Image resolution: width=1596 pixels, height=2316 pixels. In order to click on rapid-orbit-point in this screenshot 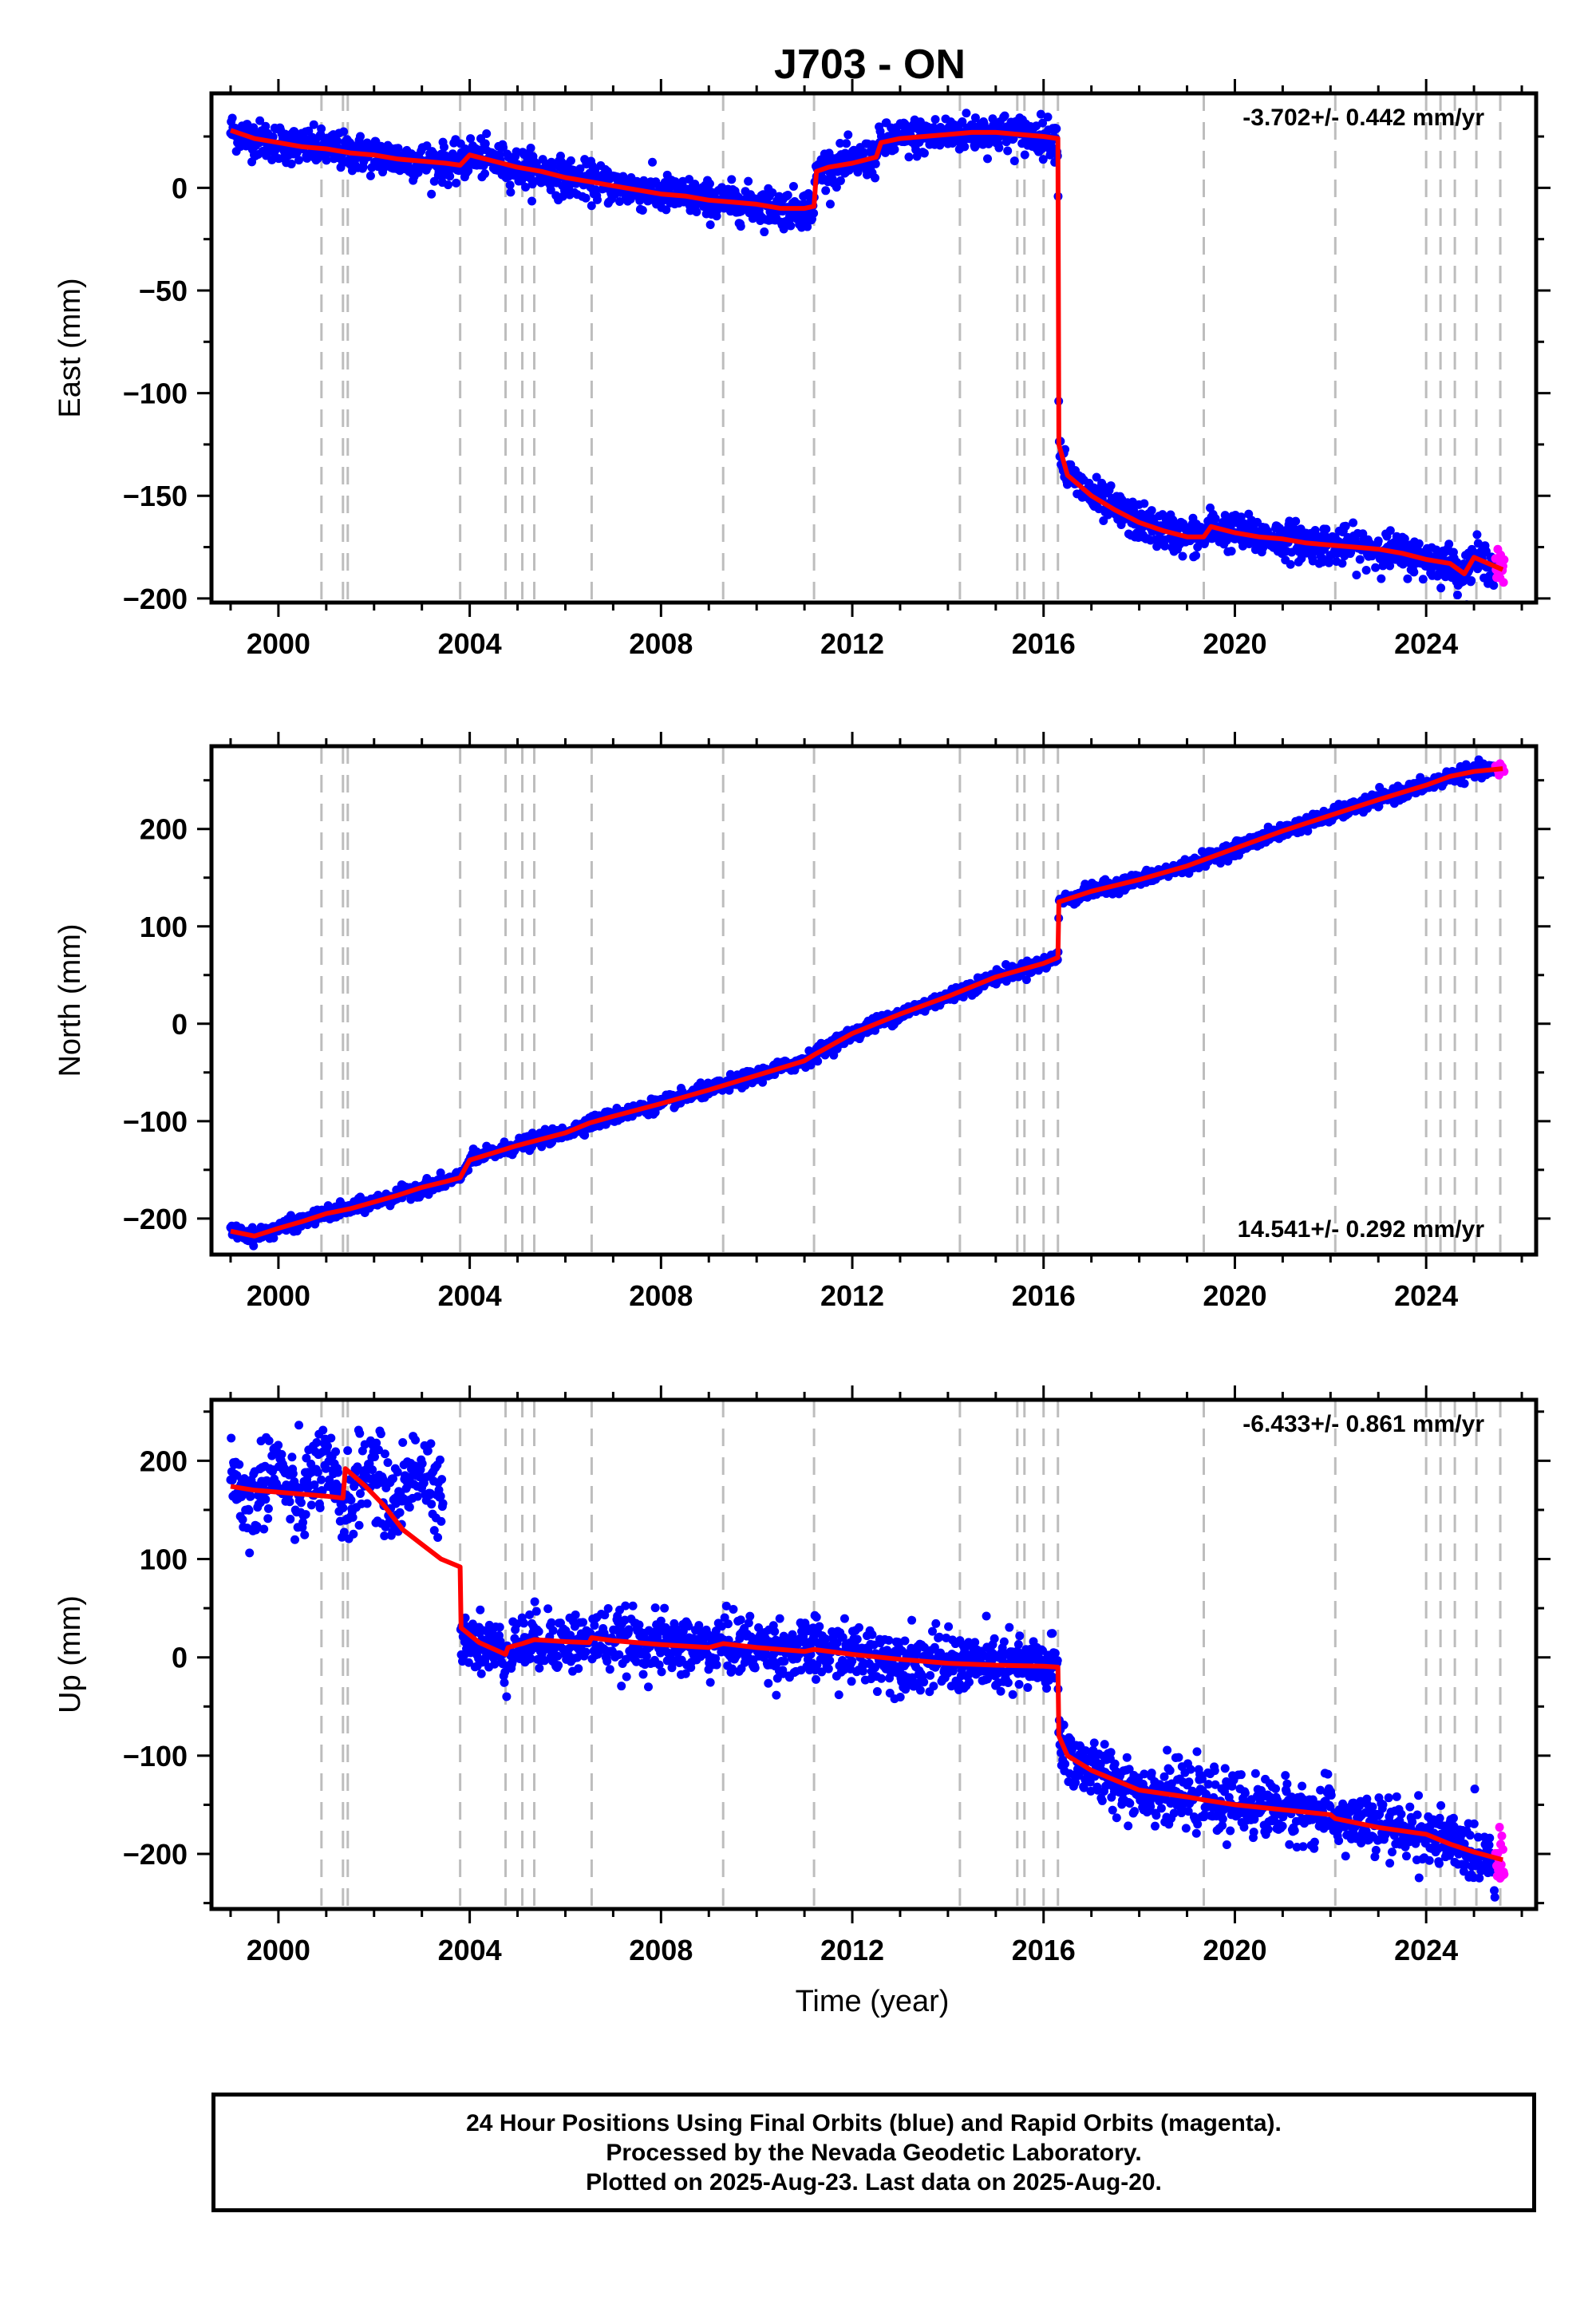, I will do `click(1503, 582)`.